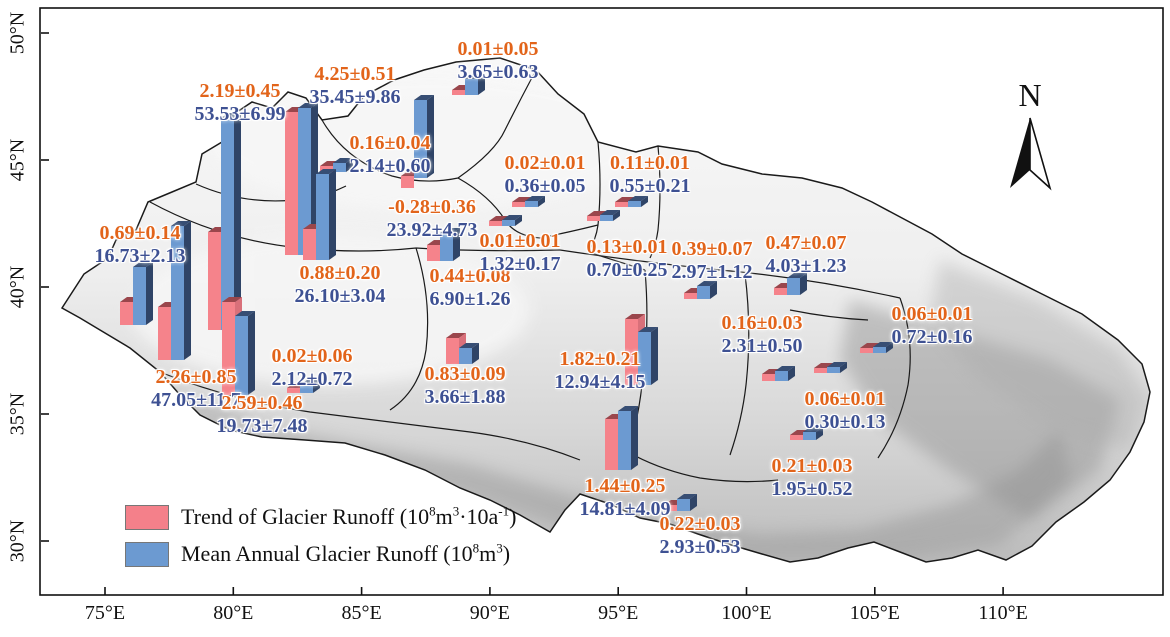  I want to click on site-trend-value: 4.25±0.51, so click(355, 74).